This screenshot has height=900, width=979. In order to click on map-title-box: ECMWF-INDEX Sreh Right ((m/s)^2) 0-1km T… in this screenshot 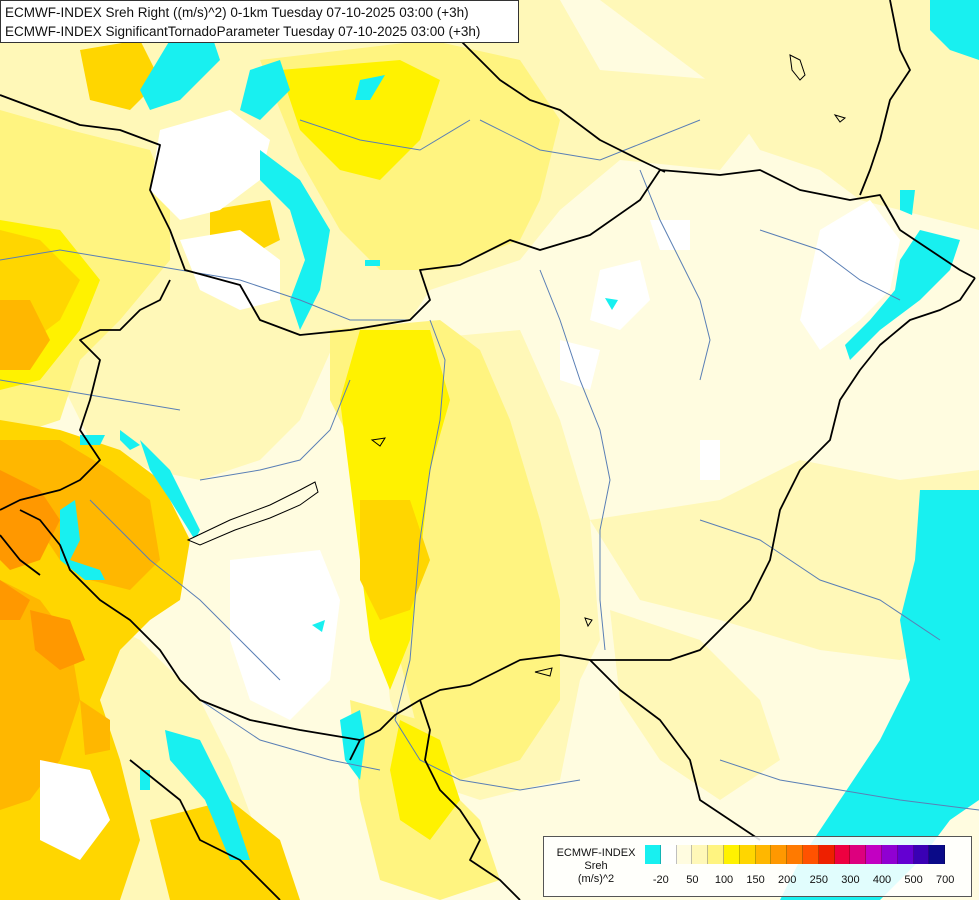, I will do `click(259, 21)`.